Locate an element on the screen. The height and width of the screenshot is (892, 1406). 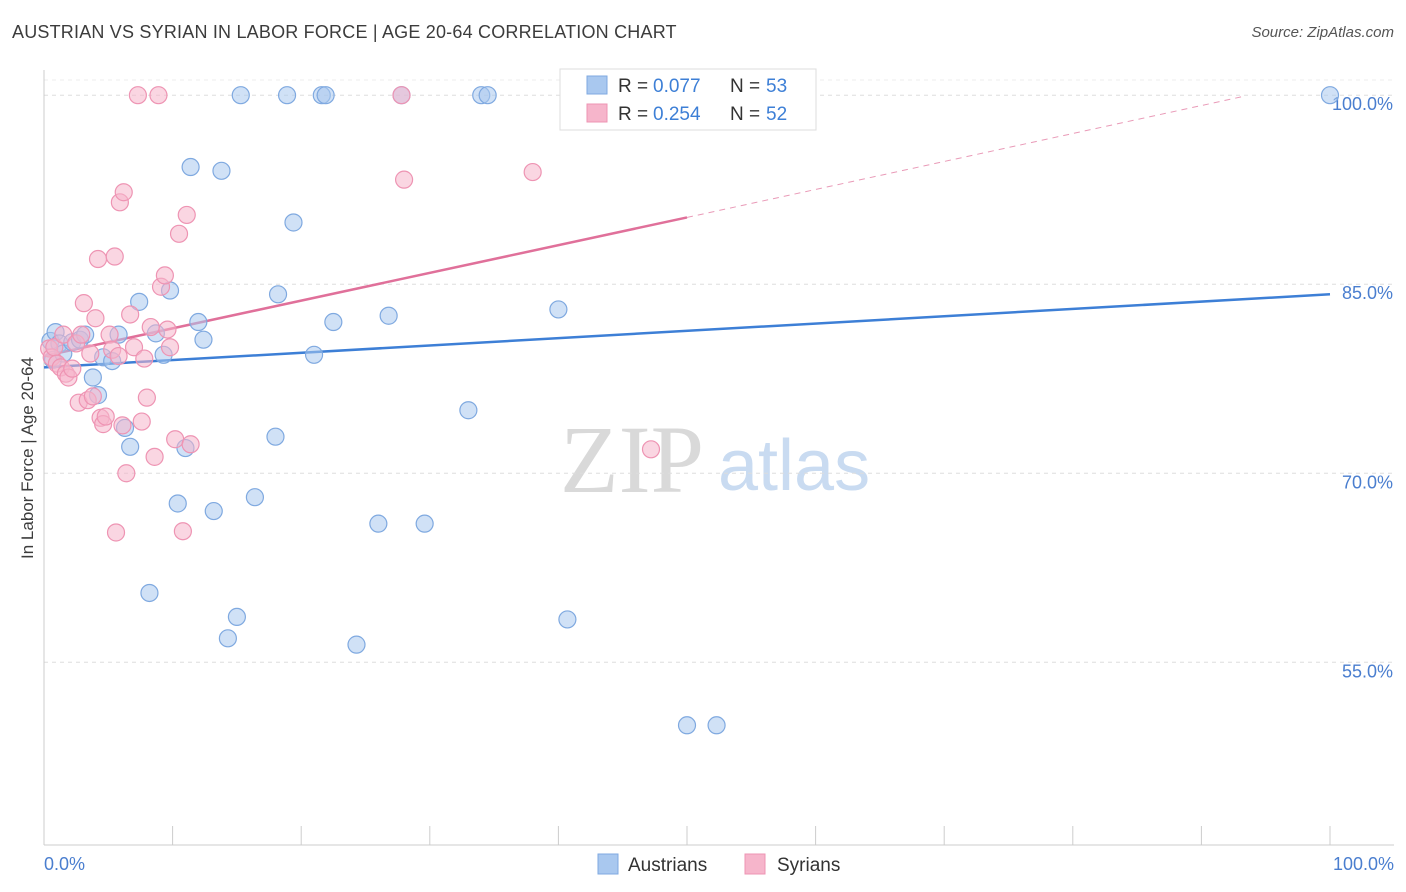
stats-n-value-syrians: 52 is located at coordinates (776, 114).